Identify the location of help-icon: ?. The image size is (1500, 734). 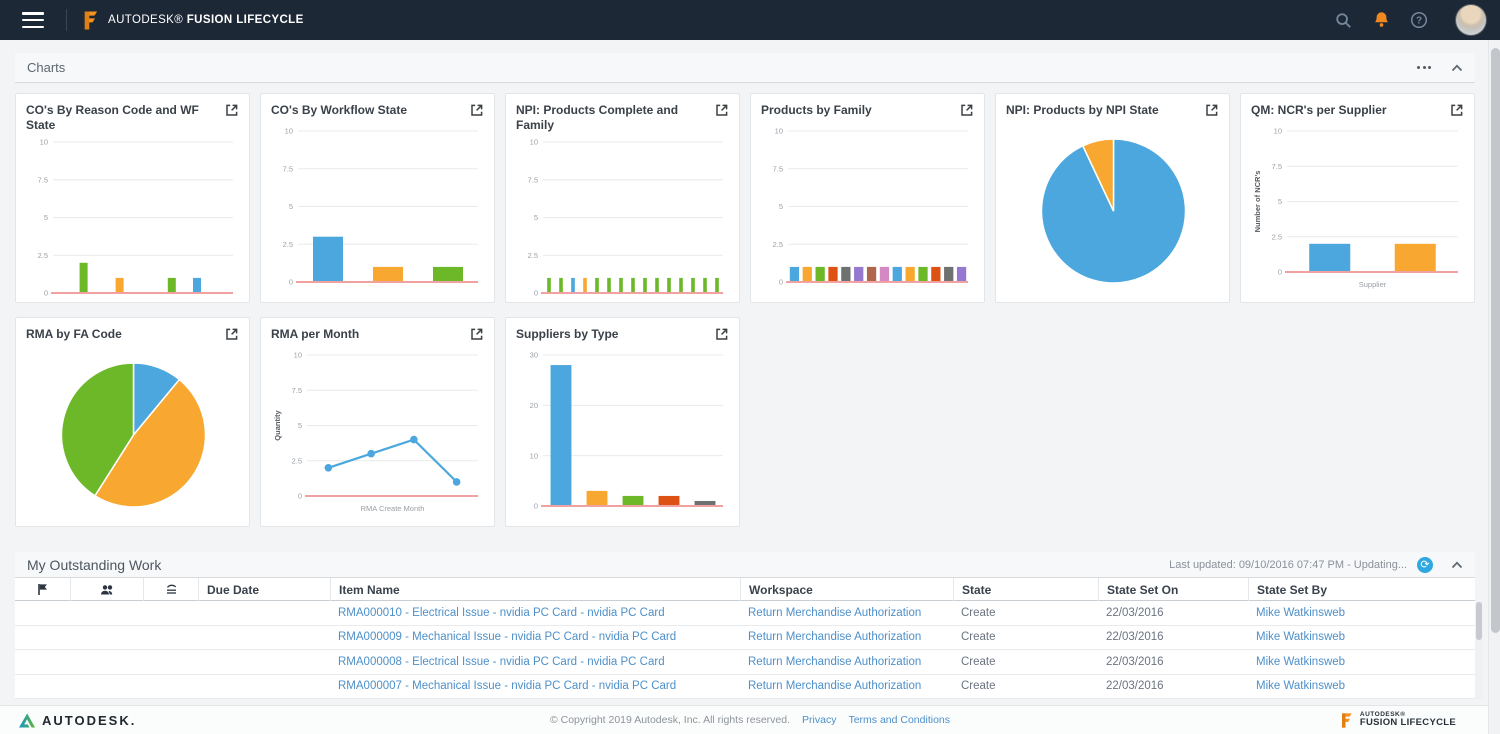
(1419, 20).